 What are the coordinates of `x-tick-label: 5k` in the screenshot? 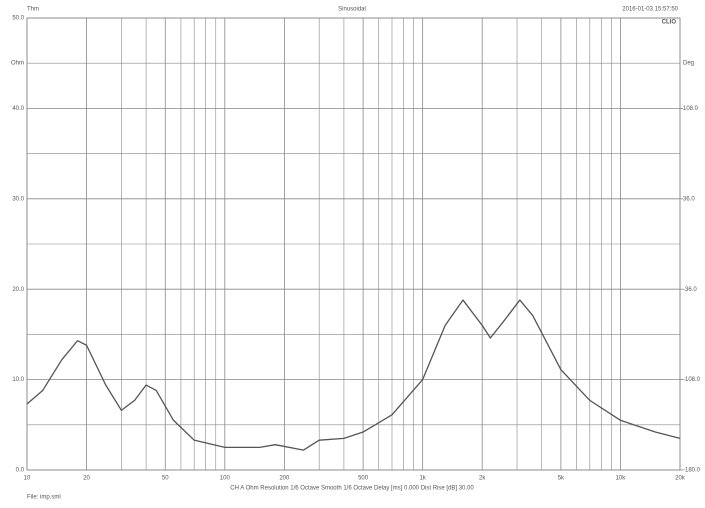 It's located at (561, 479).